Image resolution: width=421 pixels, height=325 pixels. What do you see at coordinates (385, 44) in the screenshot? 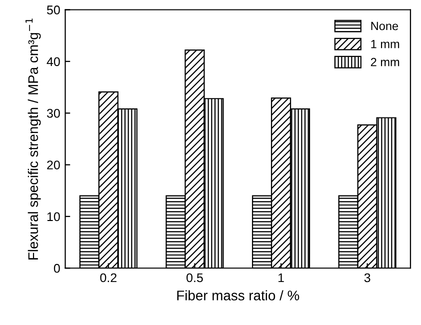
I see `legend-label: 1 mm` at bounding box center [385, 44].